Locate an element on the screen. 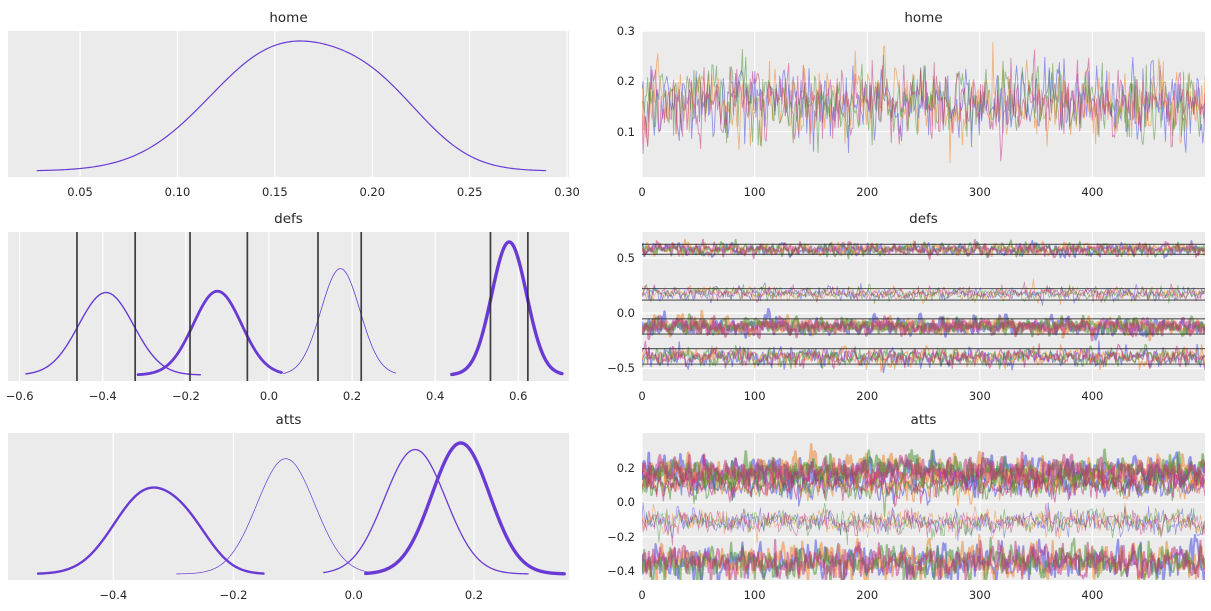  x-tick-label: 0.10 is located at coordinates (177, 192).